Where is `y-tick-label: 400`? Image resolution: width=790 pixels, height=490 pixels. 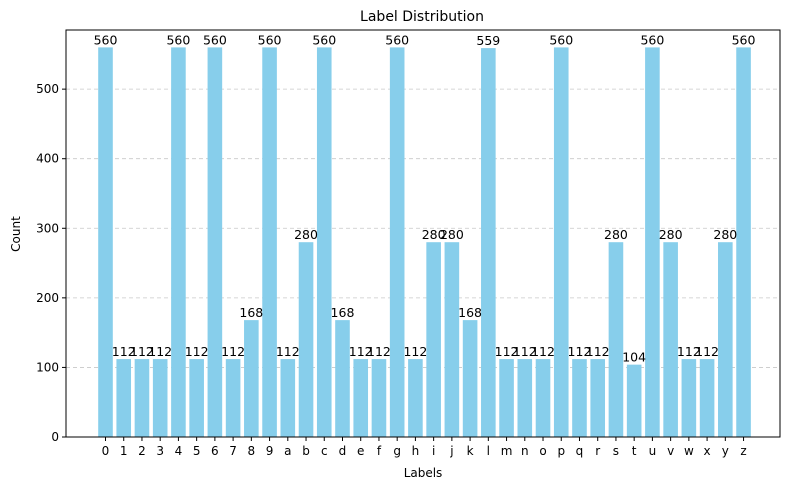
y-tick-label: 400 is located at coordinates (47, 159).